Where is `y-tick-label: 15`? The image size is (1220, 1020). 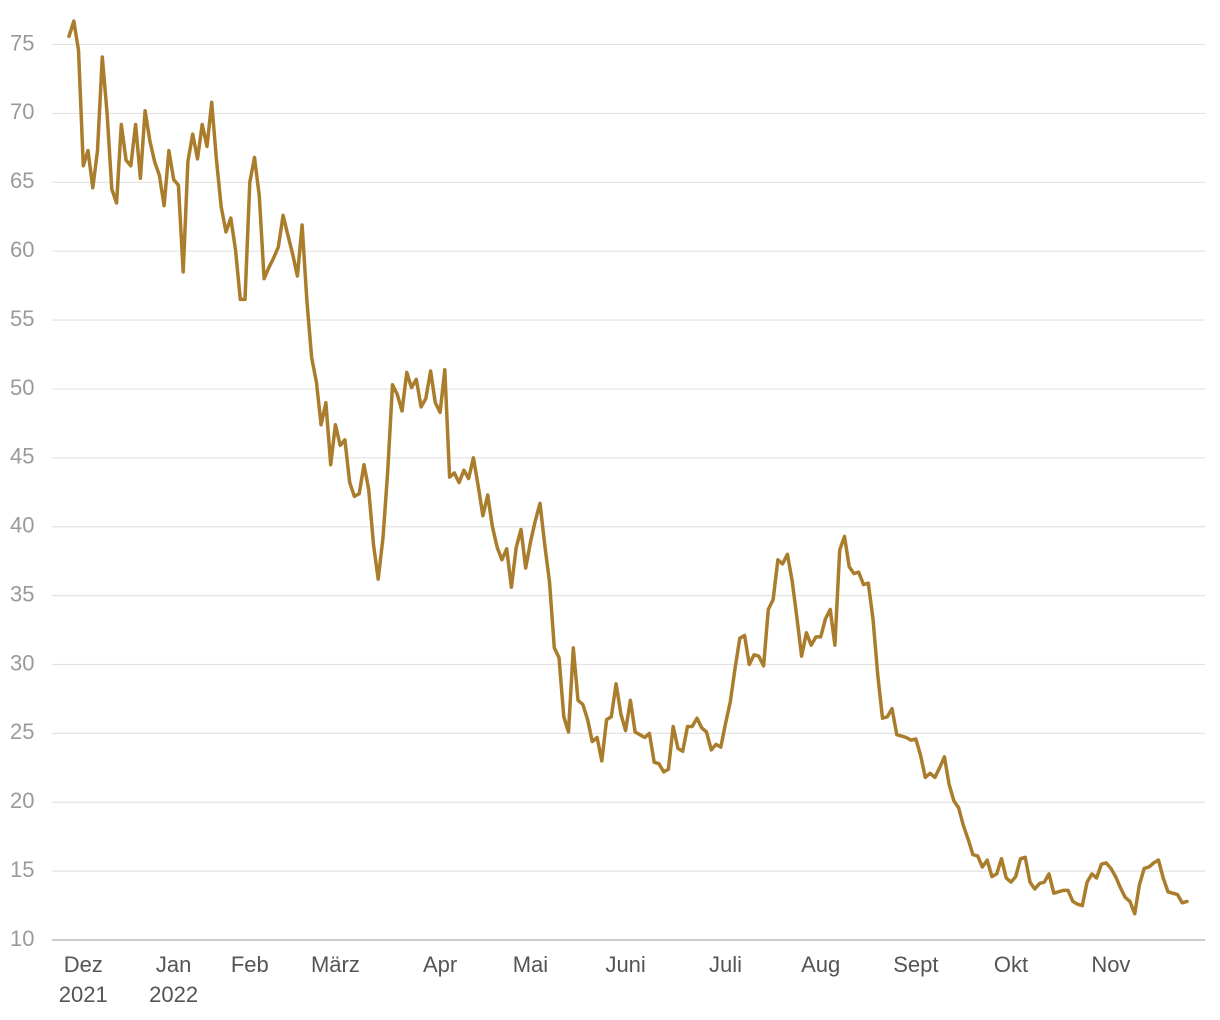
y-tick-label: 15 is located at coordinates (22, 869).